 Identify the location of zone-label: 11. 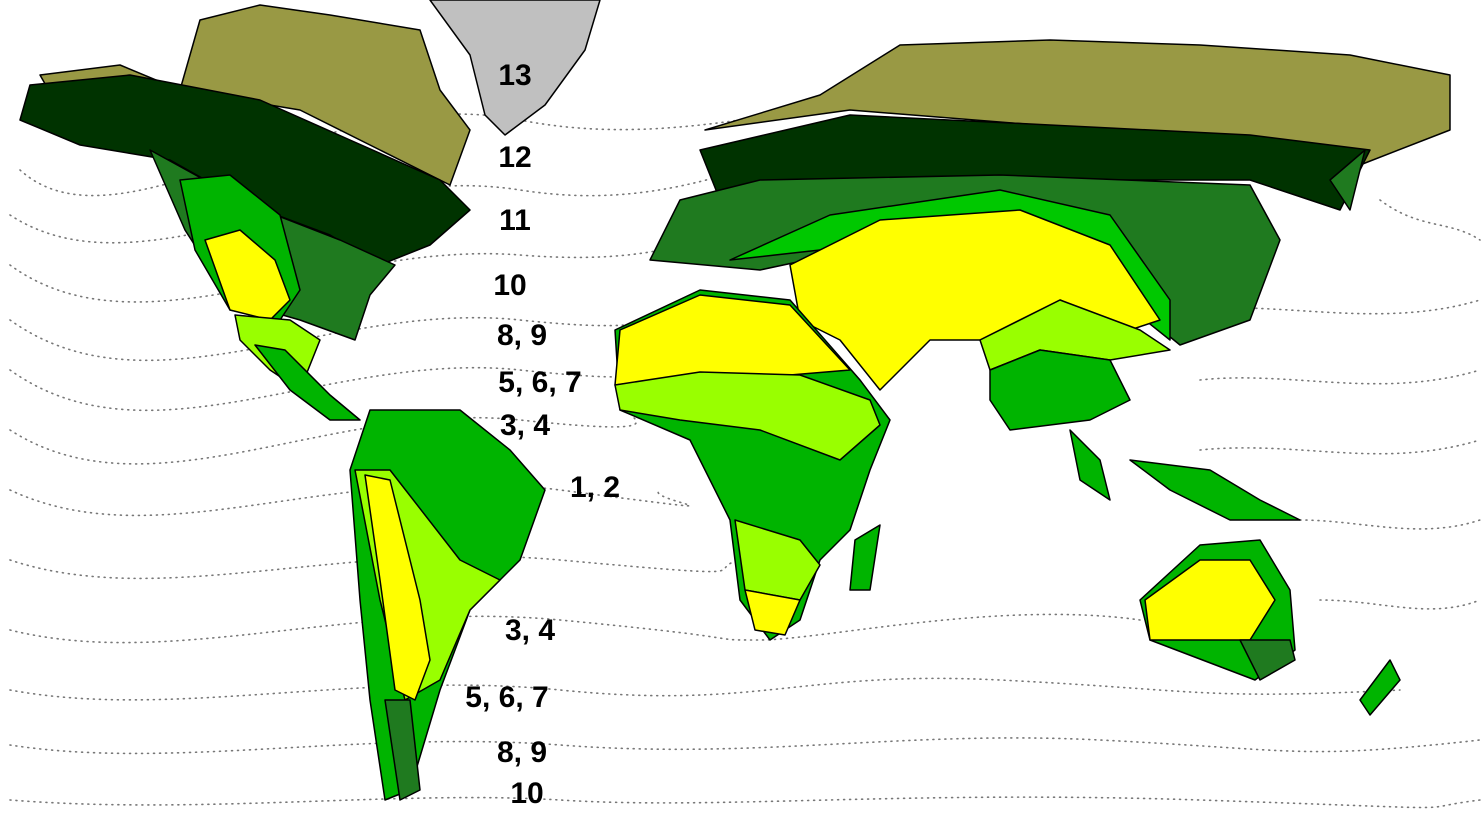
(515, 220).